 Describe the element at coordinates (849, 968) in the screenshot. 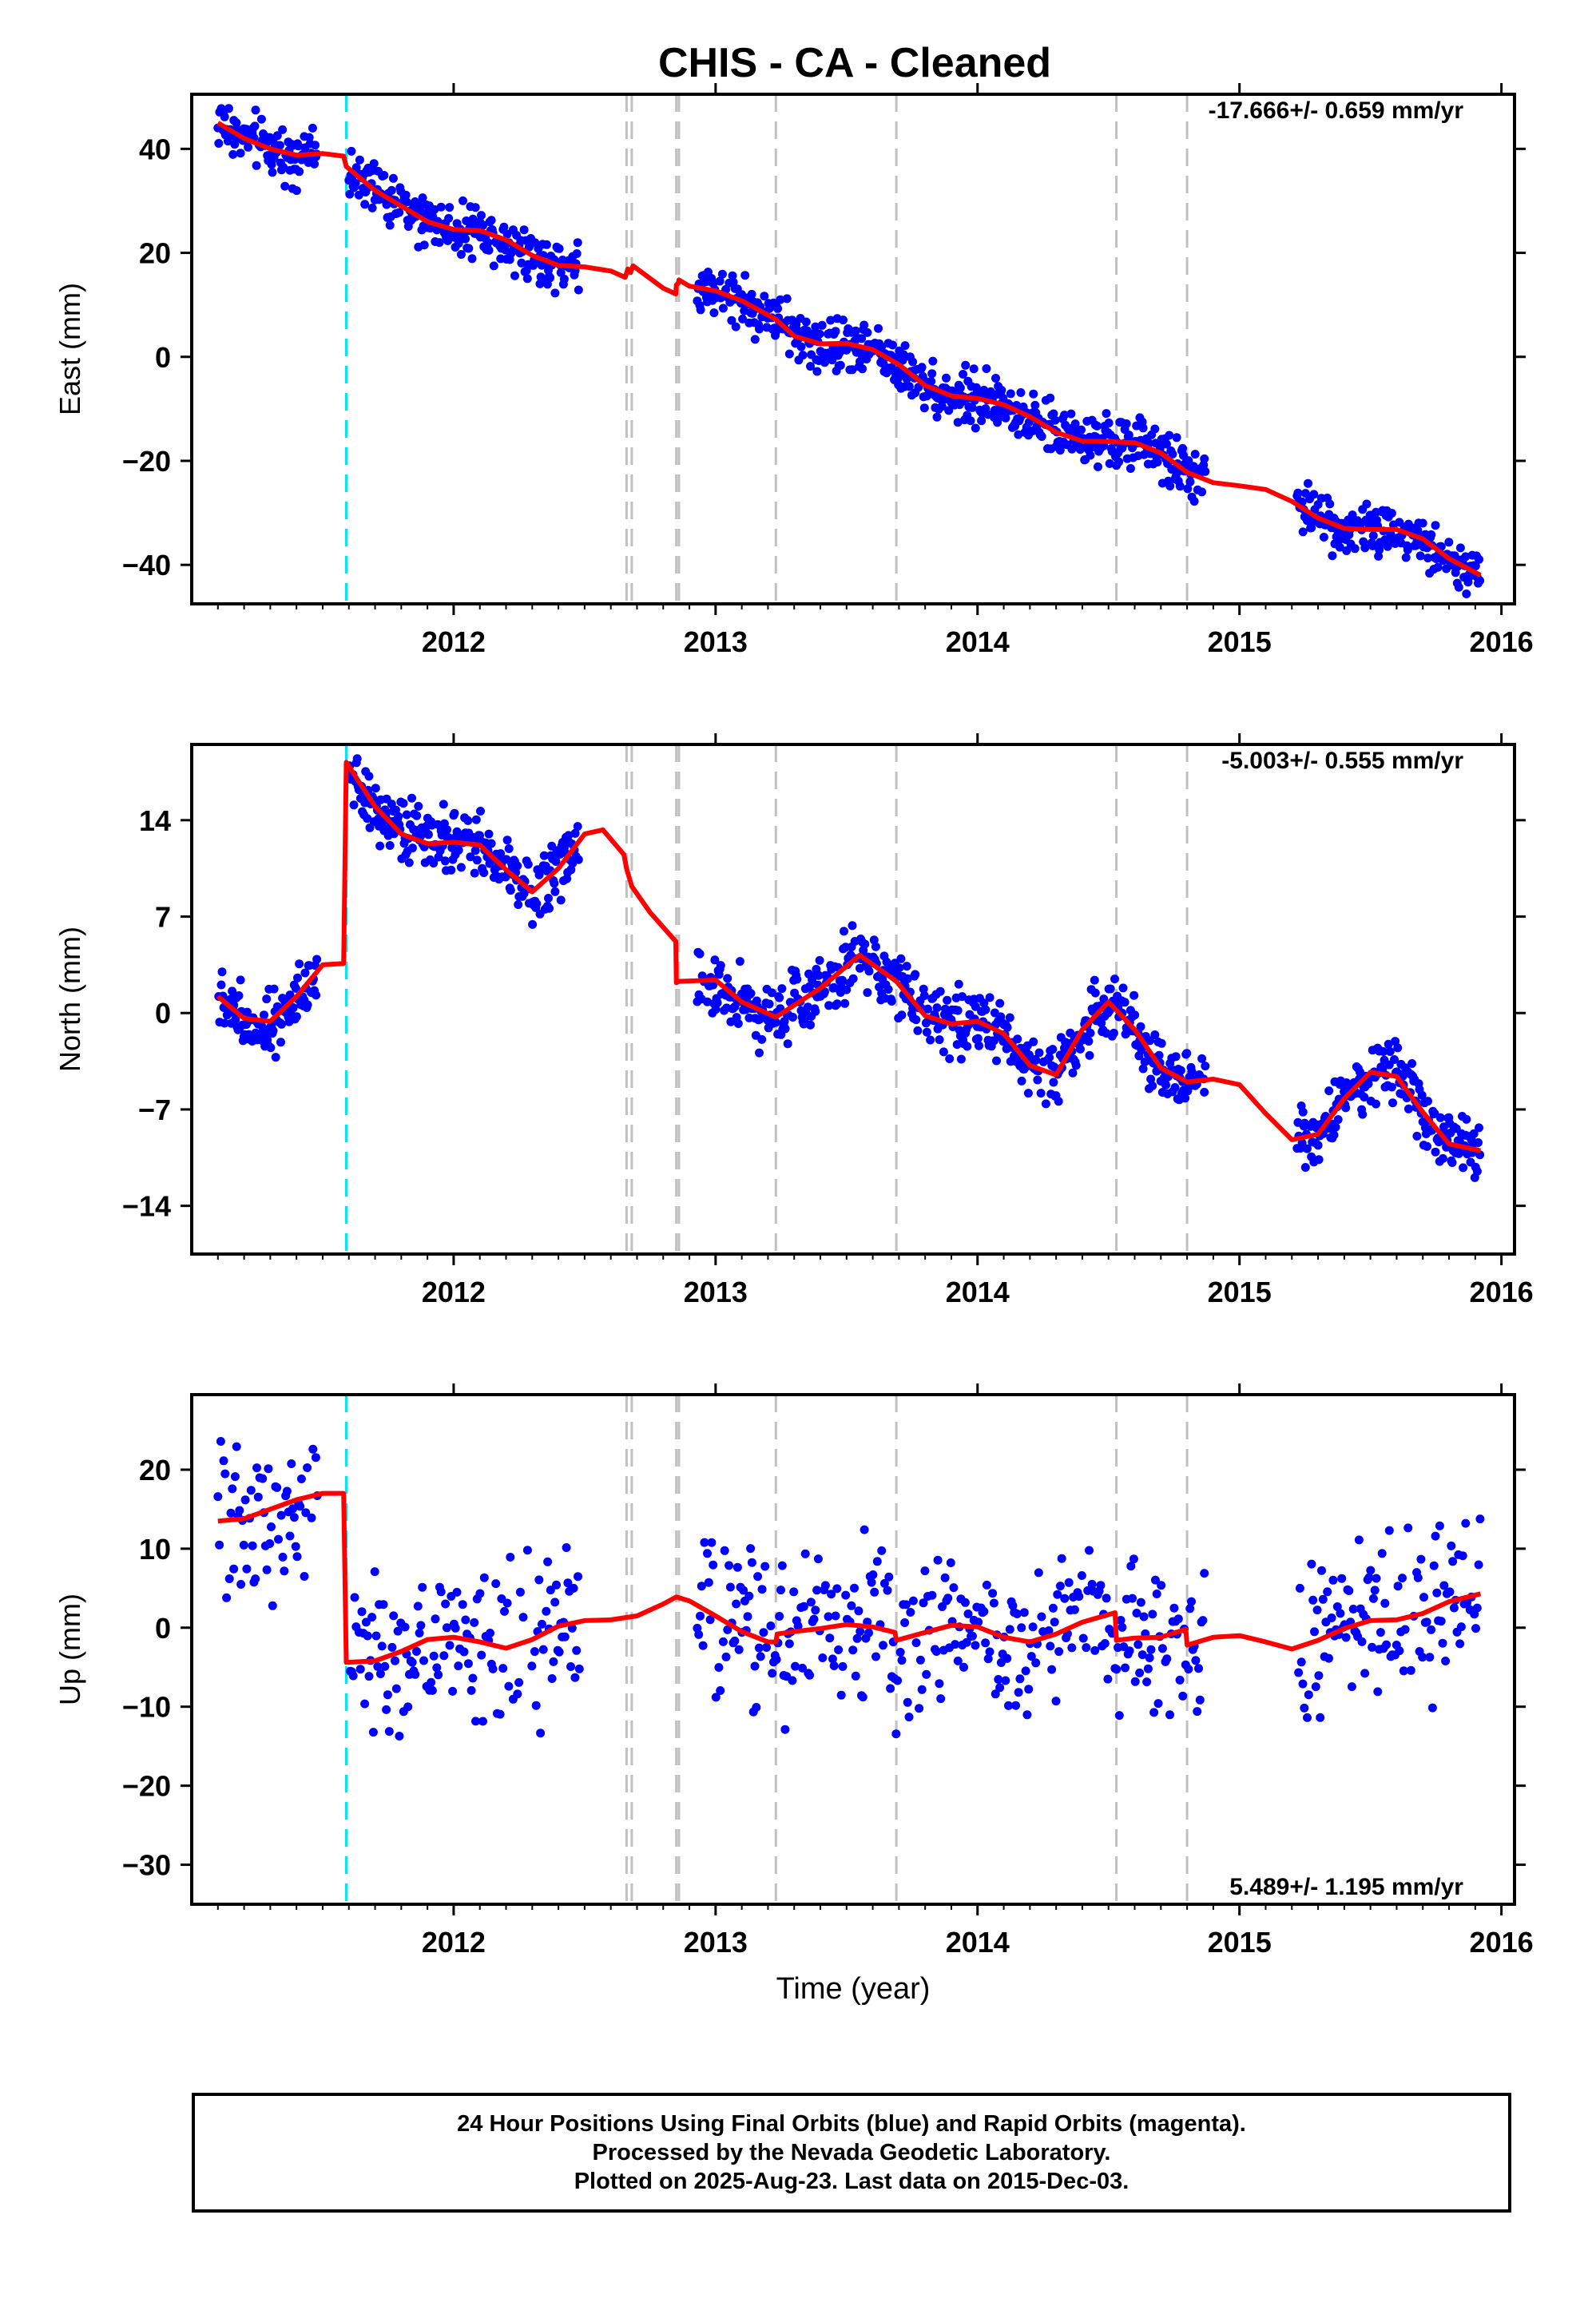

I see `data-points` at that location.